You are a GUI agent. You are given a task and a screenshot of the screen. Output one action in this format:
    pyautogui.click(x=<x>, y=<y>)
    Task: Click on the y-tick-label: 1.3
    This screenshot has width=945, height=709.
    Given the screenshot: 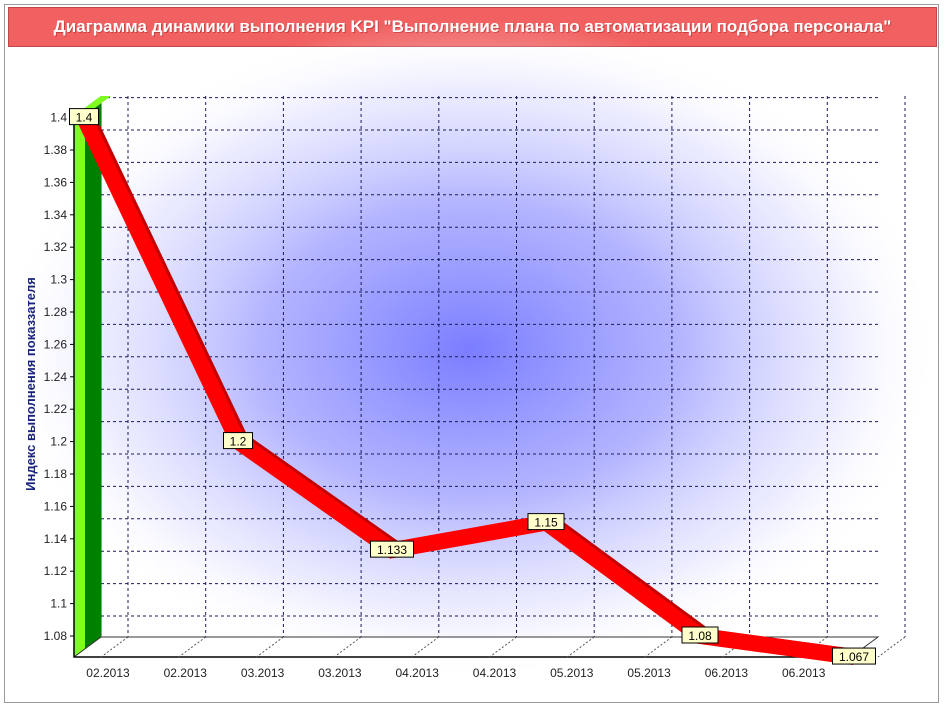 What is the action you would take?
    pyautogui.click(x=58, y=280)
    